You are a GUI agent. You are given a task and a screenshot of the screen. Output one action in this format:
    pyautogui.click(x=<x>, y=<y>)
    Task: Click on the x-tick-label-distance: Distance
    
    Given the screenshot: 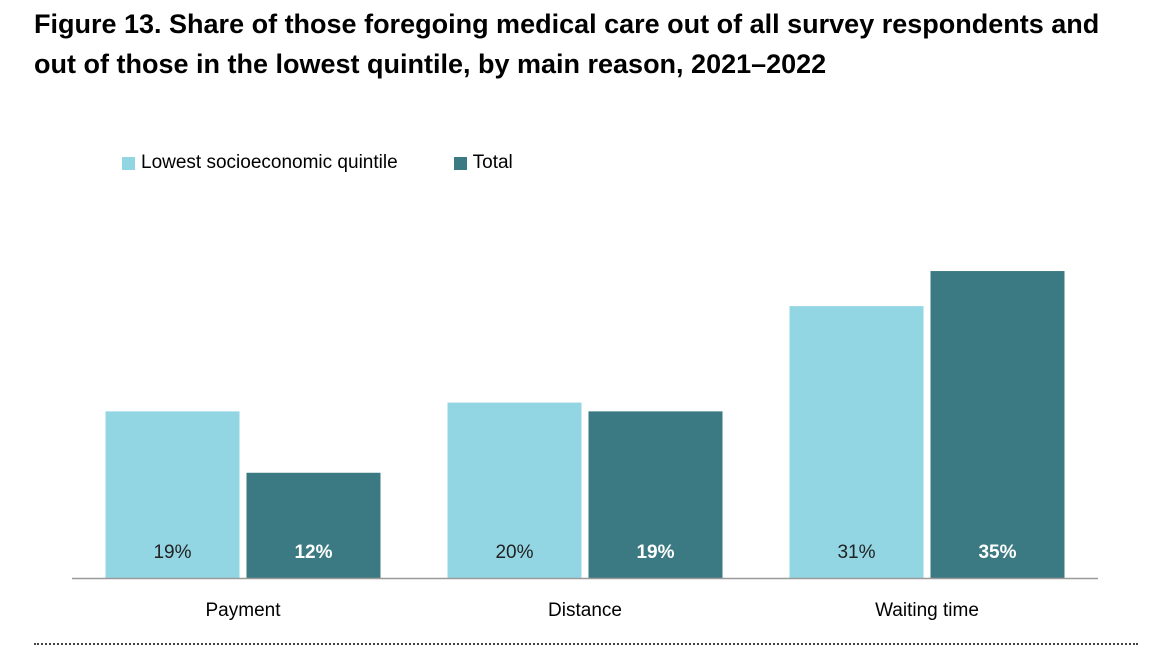 What is the action you would take?
    pyautogui.click(x=585, y=610)
    